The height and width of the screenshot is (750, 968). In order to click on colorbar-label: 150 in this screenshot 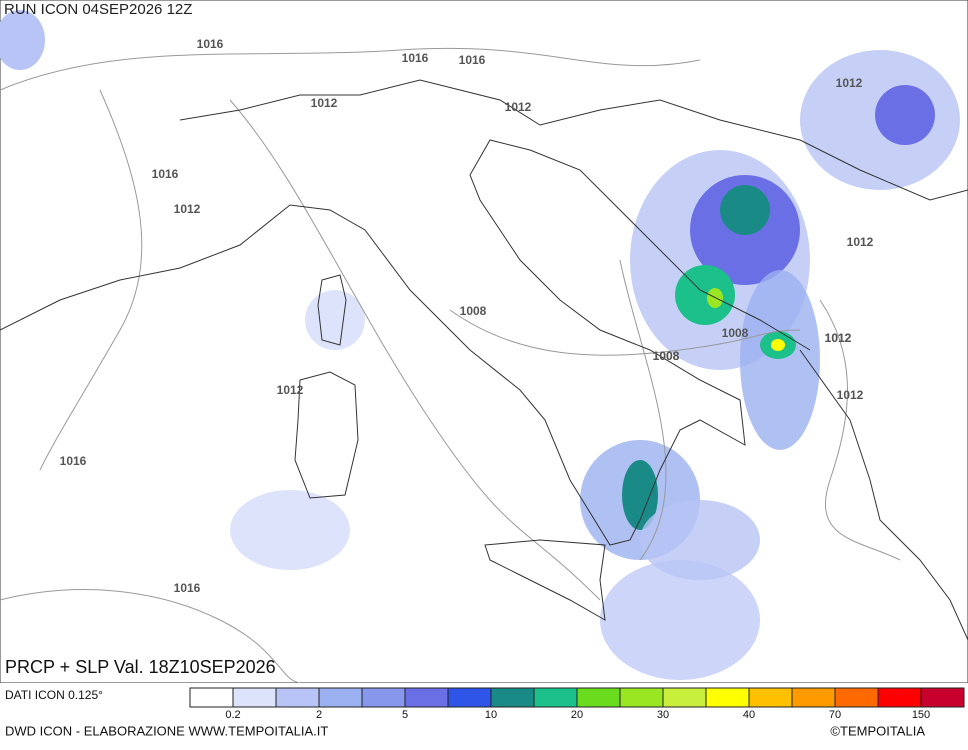, I will do `click(921, 715)`.